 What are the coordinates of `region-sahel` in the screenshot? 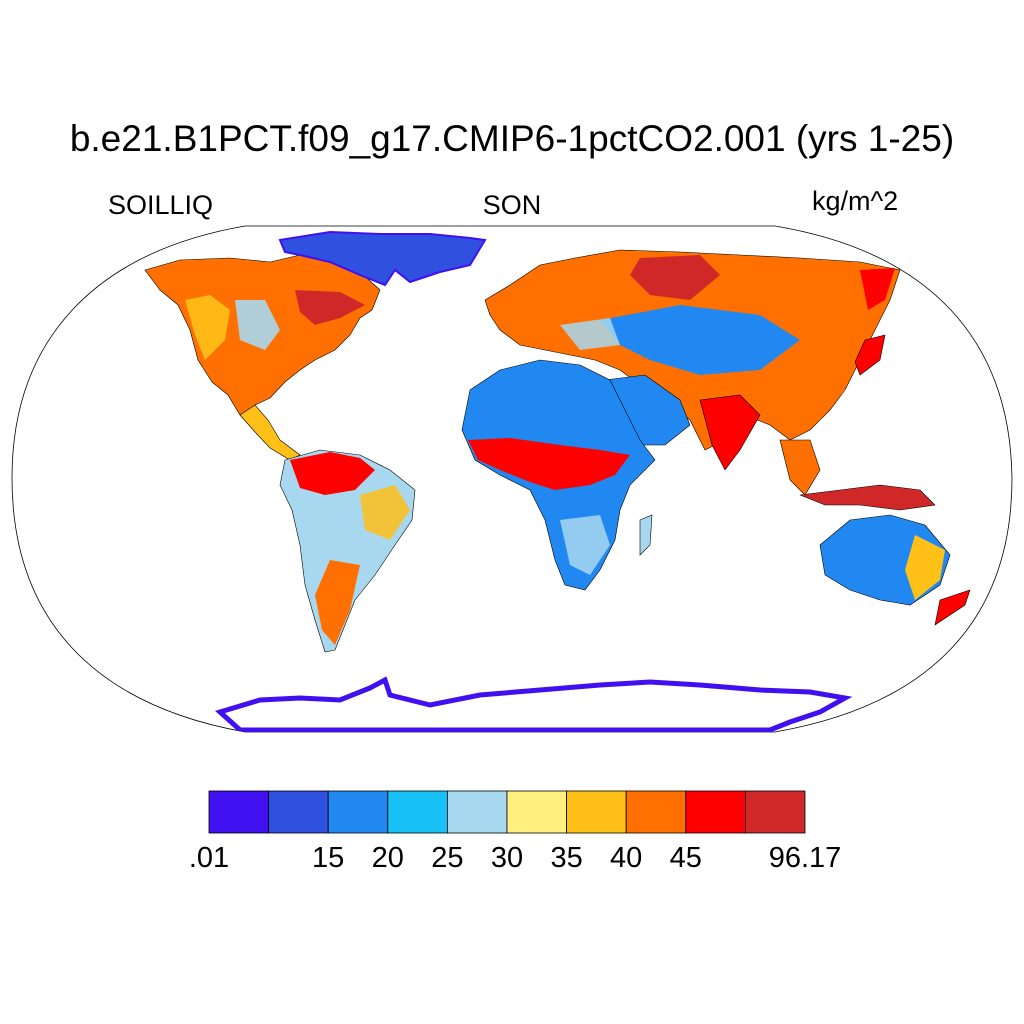 It's located at (549, 464).